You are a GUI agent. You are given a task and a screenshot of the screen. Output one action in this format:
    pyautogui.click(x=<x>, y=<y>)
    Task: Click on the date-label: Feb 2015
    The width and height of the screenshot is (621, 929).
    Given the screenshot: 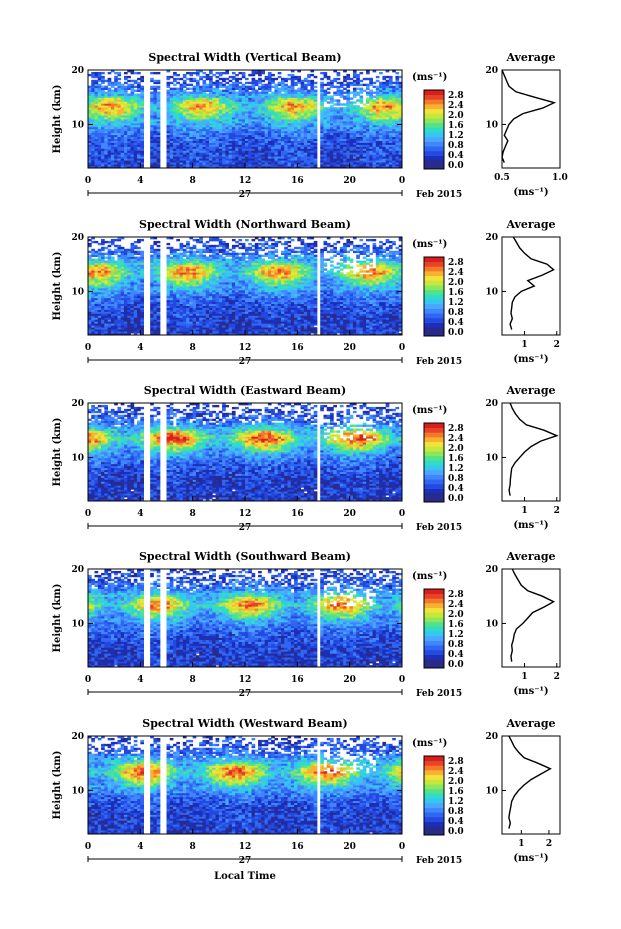 What is the action you would take?
    pyautogui.click(x=439, y=195)
    